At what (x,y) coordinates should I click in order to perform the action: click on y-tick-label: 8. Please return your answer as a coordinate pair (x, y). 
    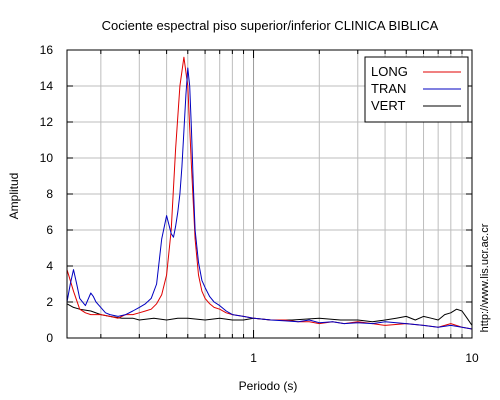
    Looking at the image, I should click on (49, 194).